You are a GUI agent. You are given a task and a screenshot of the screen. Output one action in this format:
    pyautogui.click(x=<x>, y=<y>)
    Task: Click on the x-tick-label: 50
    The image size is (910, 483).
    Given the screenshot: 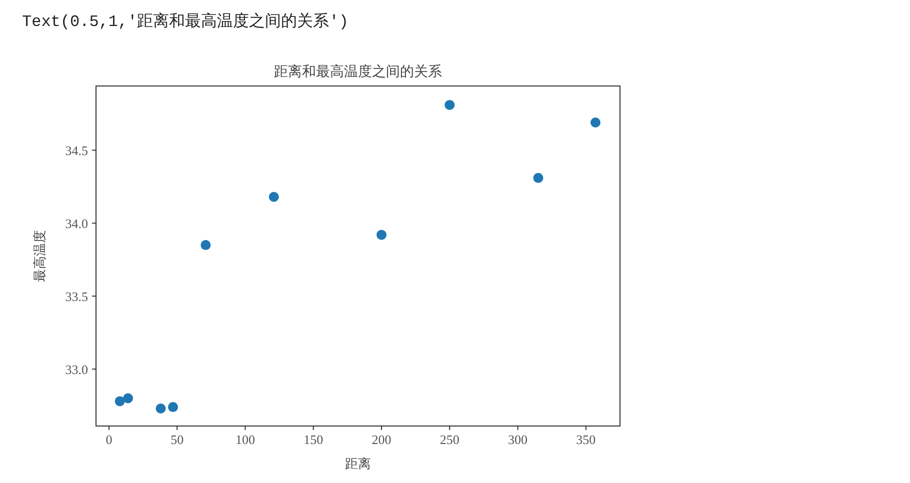 What is the action you would take?
    pyautogui.click(x=177, y=439)
    